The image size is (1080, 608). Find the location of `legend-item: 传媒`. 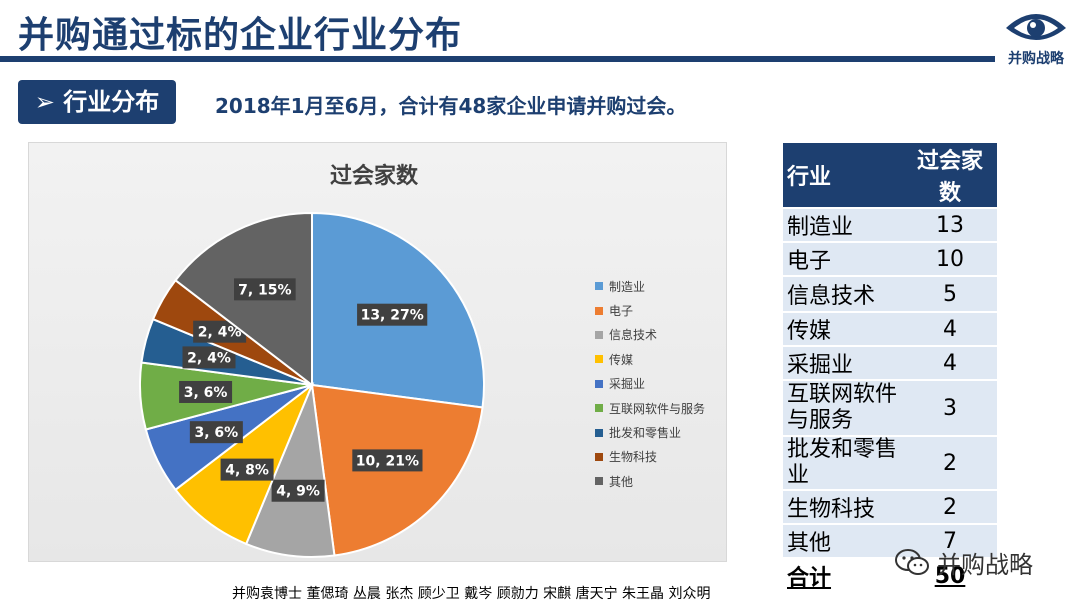

legend-item: 传媒 is located at coordinates (650, 359).